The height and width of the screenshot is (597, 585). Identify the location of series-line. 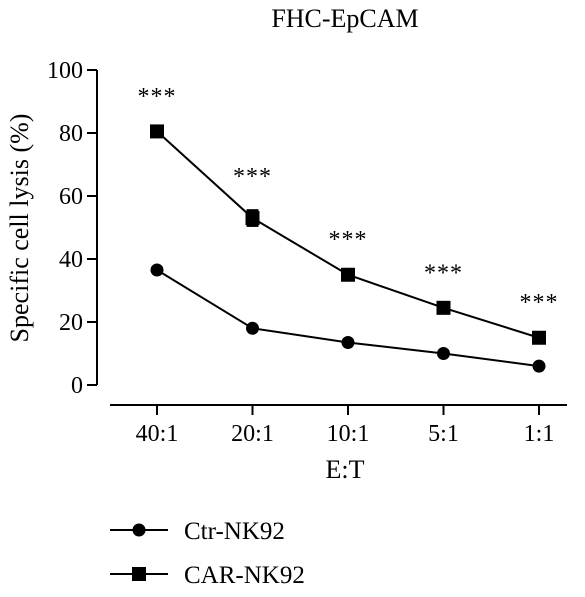
(348, 318).